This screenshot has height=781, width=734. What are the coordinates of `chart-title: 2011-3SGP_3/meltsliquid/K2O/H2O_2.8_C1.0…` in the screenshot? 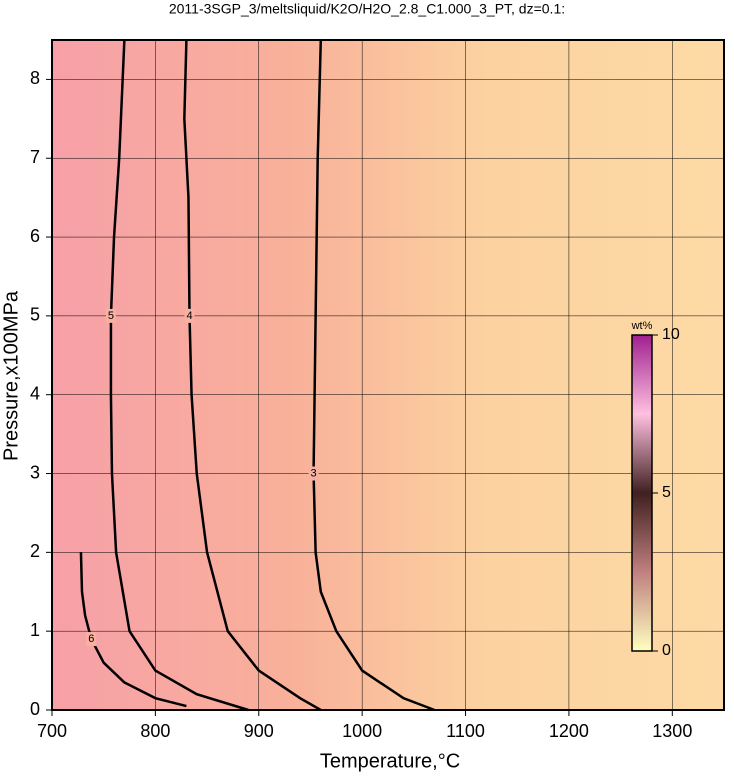 It's located at (367, 9).